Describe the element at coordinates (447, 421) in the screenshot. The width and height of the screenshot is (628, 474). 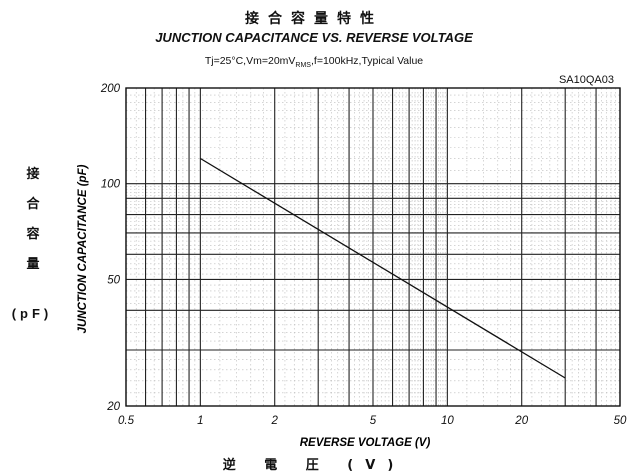
I see `x-tick-label: 10` at that location.